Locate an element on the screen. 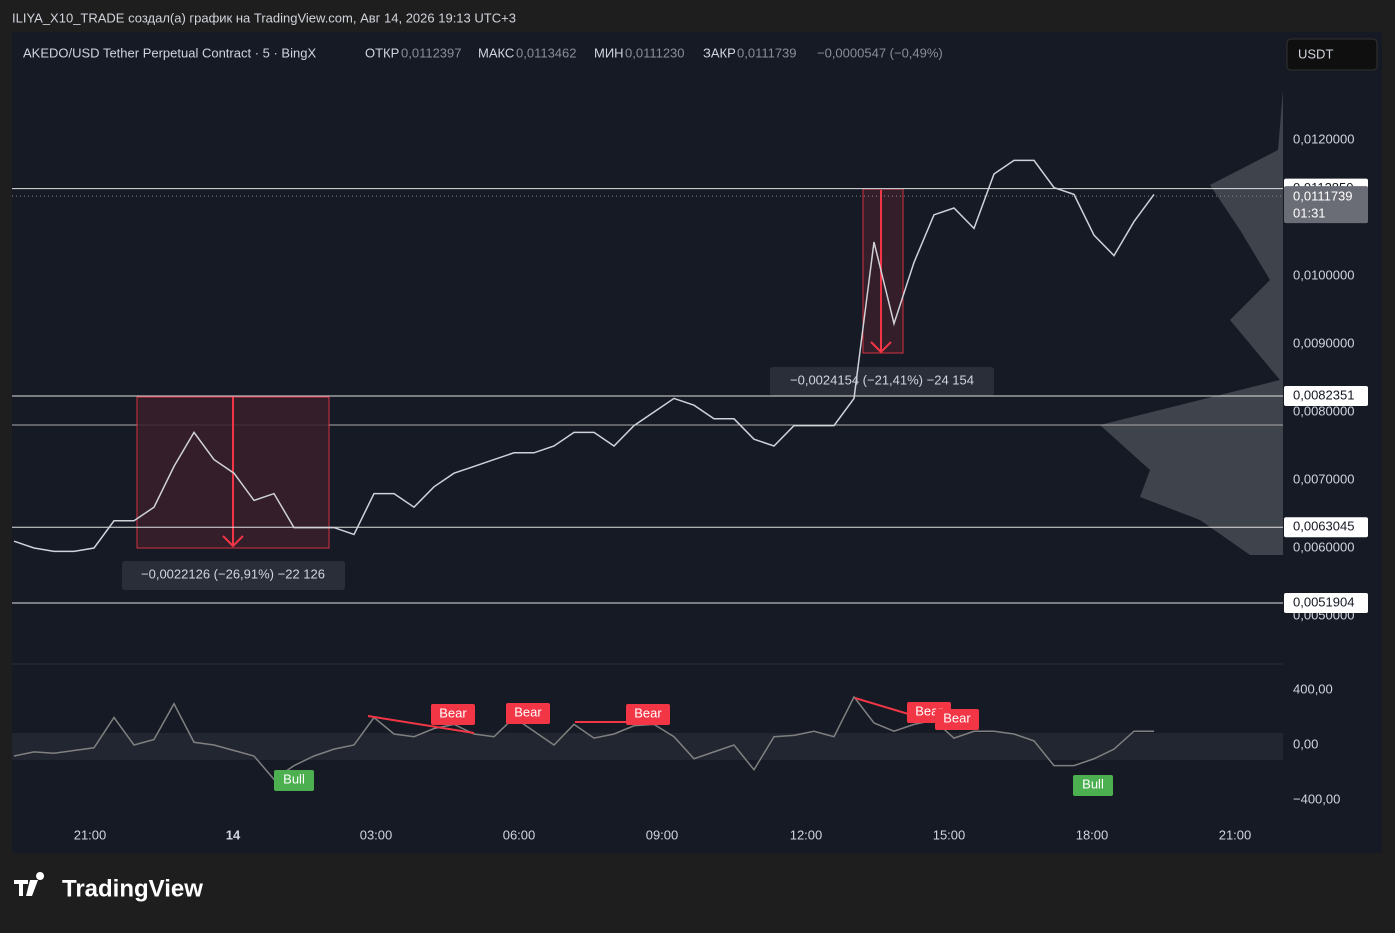 This screenshot has height=933, width=1395. legend-value: 0,0111230 is located at coordinates (655, 52).